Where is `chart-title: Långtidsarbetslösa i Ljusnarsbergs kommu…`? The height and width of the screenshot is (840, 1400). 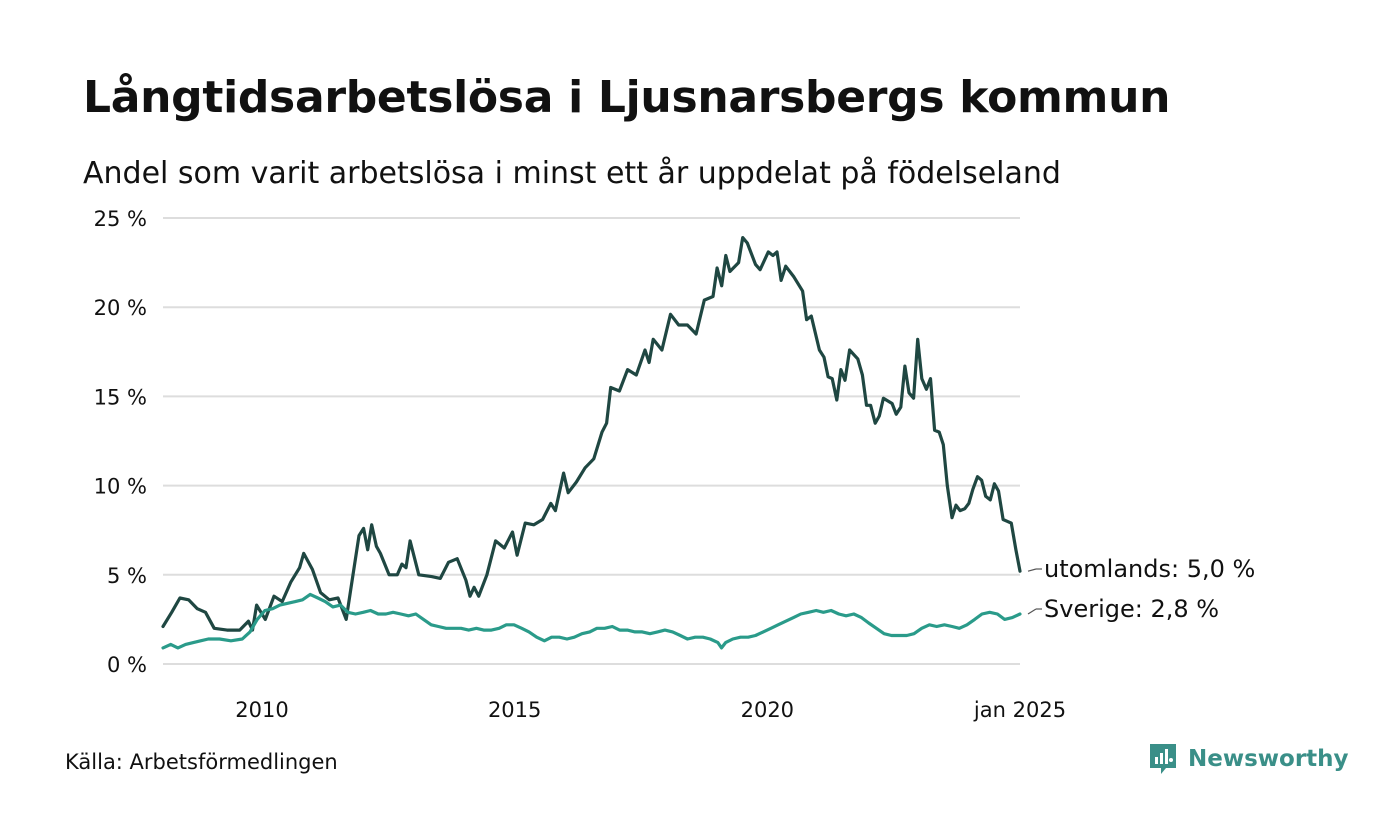
chart-title: Långtidsarbetslösa i Ljusnarsbergs kommu… is located at coordinates (627, 97).